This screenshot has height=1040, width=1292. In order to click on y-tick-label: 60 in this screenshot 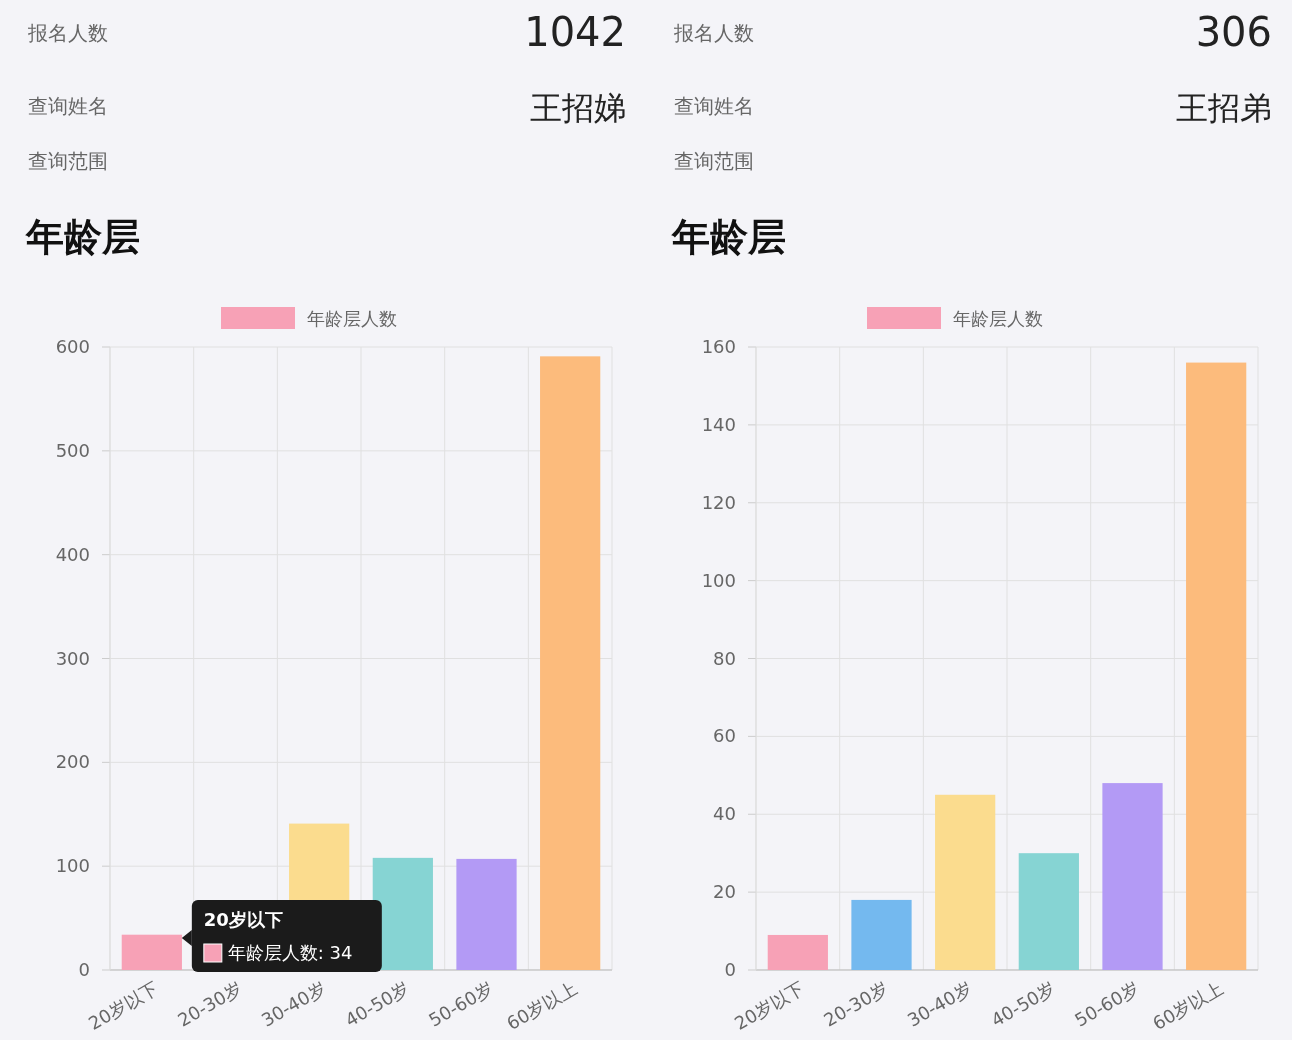, I will do `click(724, 736)`.